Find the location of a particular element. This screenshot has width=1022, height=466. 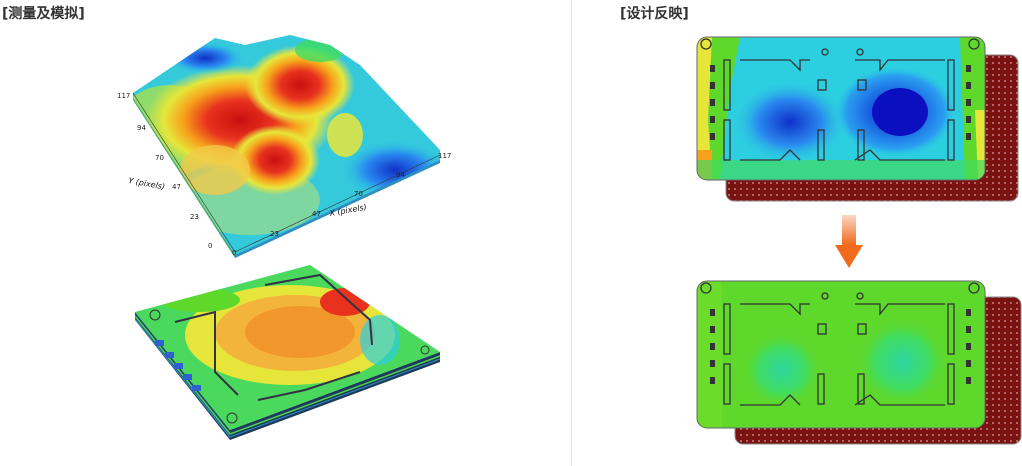

surface-heatmap is located at coordinates (286, 145).